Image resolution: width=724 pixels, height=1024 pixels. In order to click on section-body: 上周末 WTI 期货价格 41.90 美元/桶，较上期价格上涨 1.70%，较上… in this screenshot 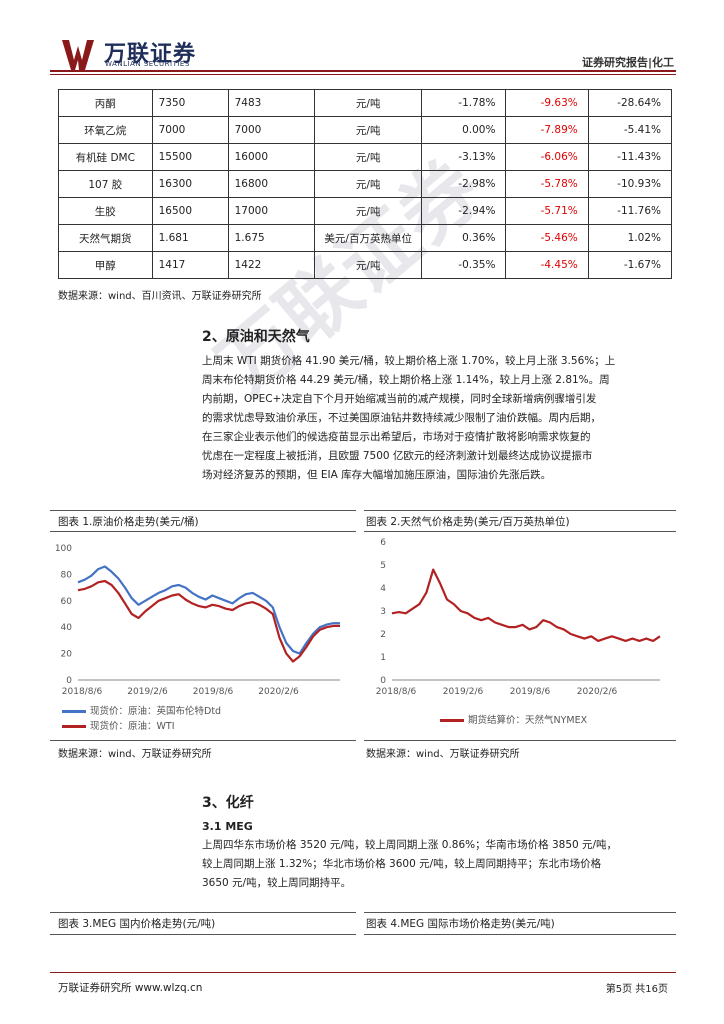, I will do `click(437, 418)`.